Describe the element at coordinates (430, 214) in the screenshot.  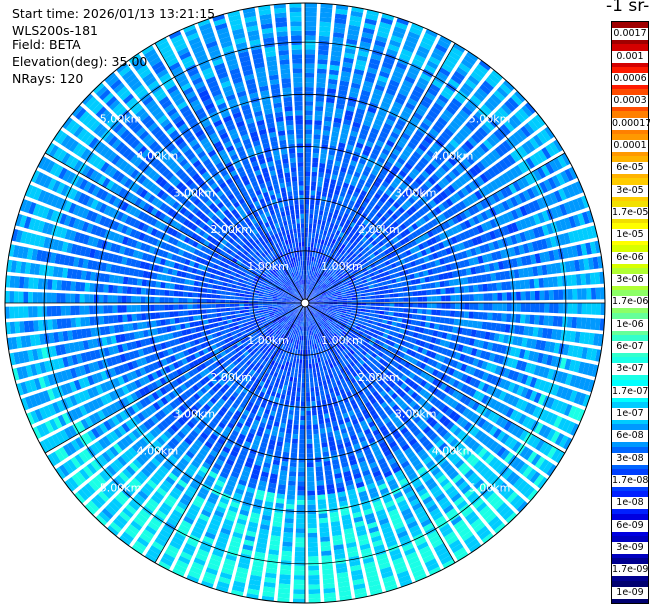
I see `ray-sector` at that location.